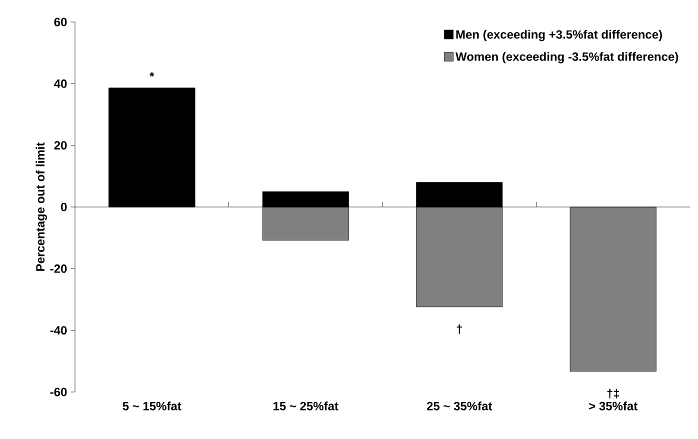 This screenshot has height=439, width=698. What do you see at coordinates (306, 406) in the screenshot?
I see `x-tick-label: 15 ~ 25%fat` at bounding box center [306, 406].